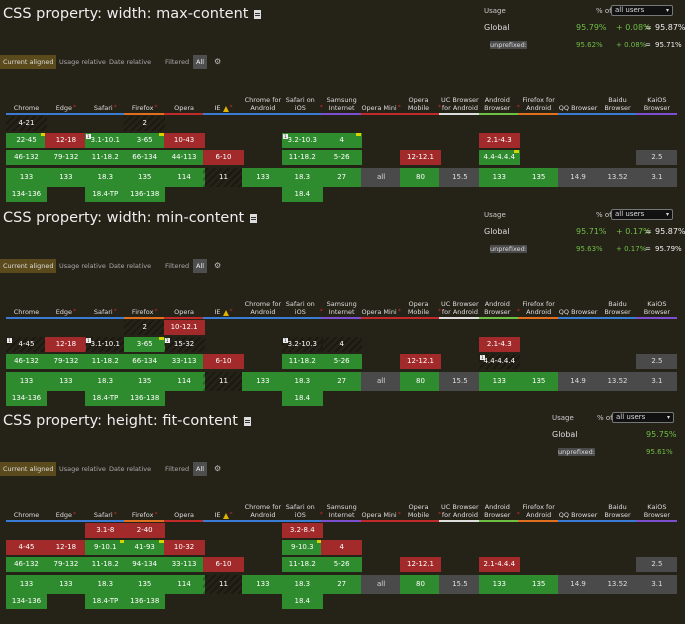  I want to click on version-cell: 10-32, so click(184, 547).